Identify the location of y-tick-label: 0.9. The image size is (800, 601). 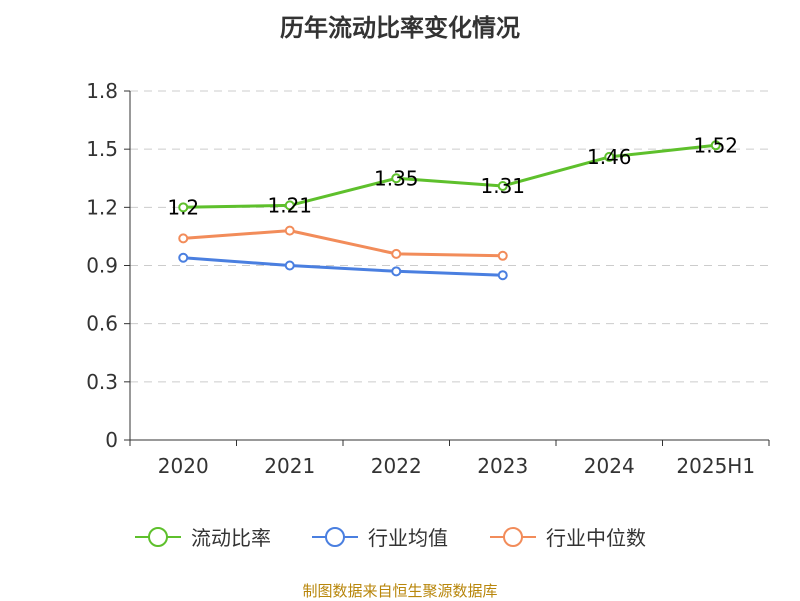
(102, 266).